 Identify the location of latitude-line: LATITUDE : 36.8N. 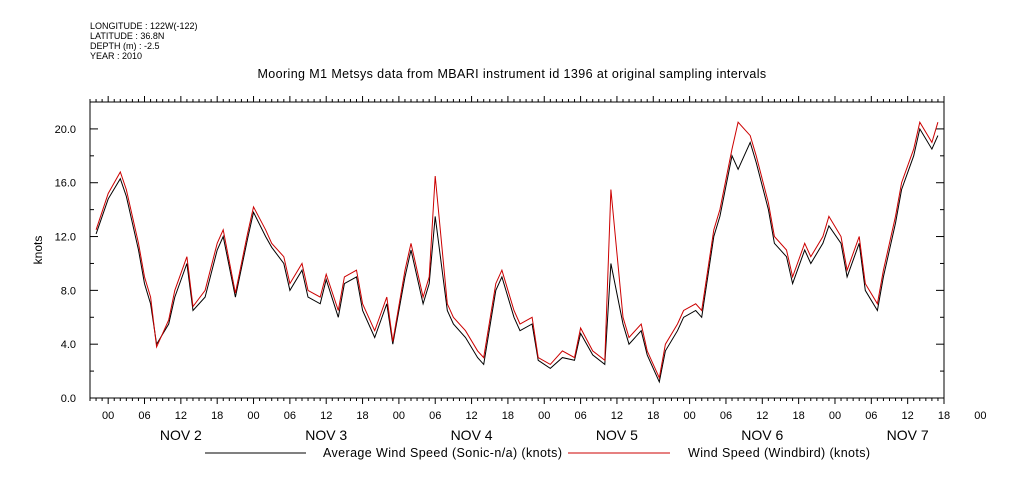
(127, 36).